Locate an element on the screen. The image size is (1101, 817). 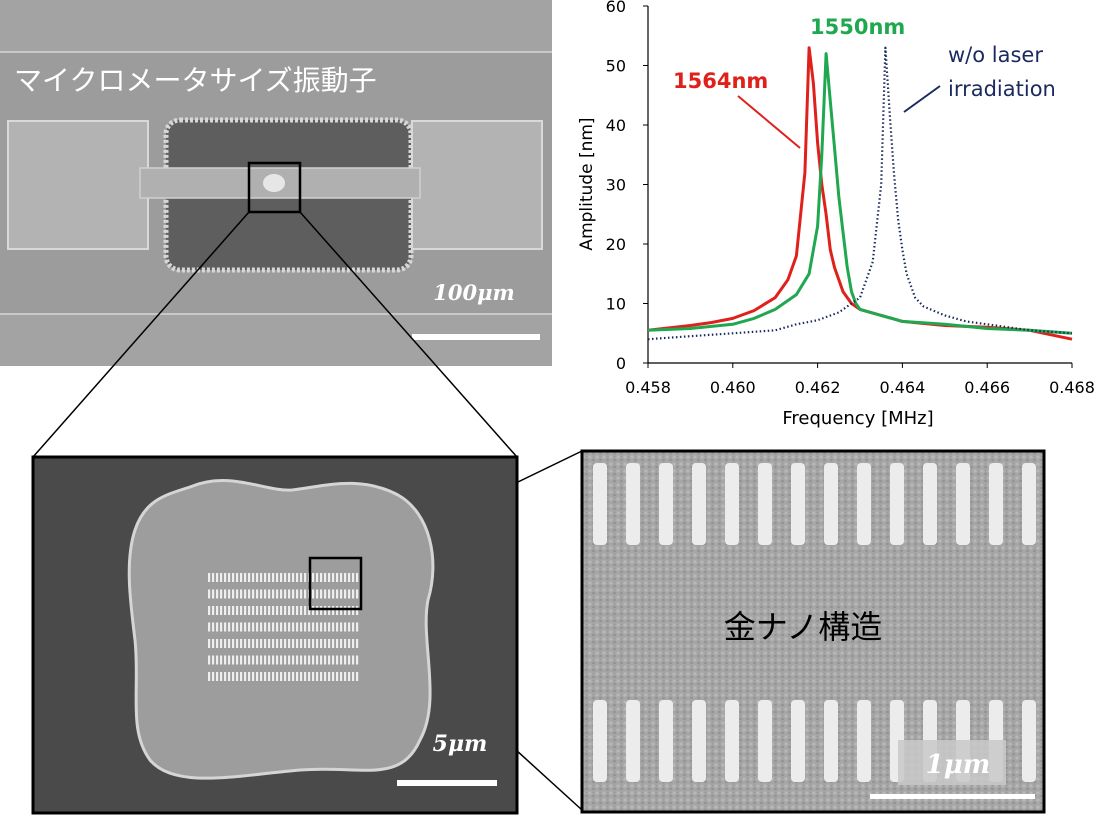
annotation-1550: 1550nm is located at coordinates (857, 27).